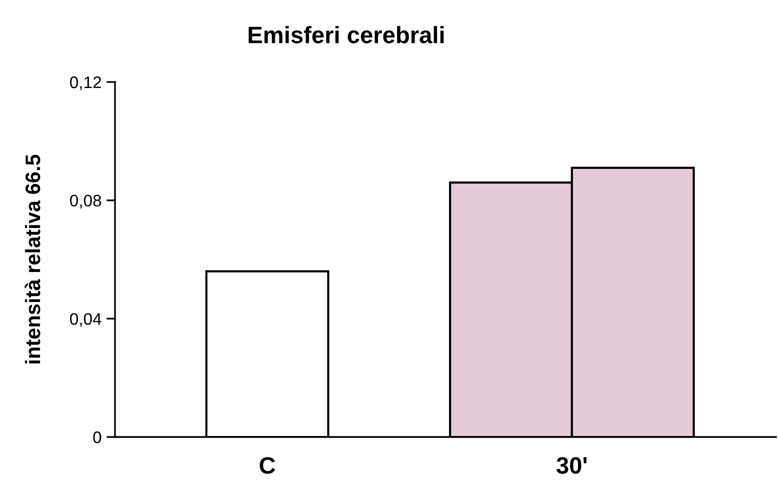 The height and width of the screenshot is (488, 778). Describe the element at coordinates (86, 201) in the screenshot. I see `y-tick-label: 0,08` at that location.